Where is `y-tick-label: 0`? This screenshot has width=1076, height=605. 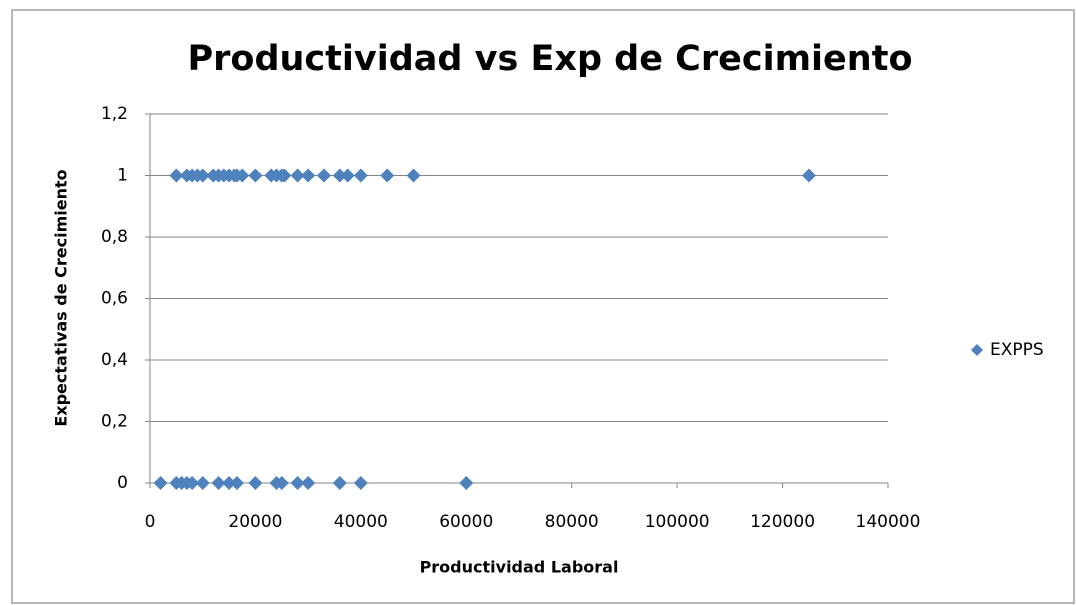
y-tick-label: 0 is located at coordinates (122, 483).